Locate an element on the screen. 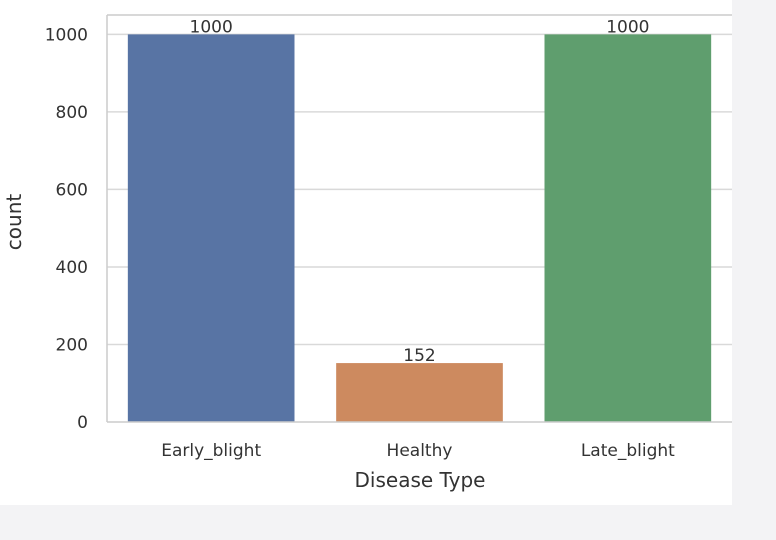  y-tick-label: 600 is located at coordinates (72, 190).